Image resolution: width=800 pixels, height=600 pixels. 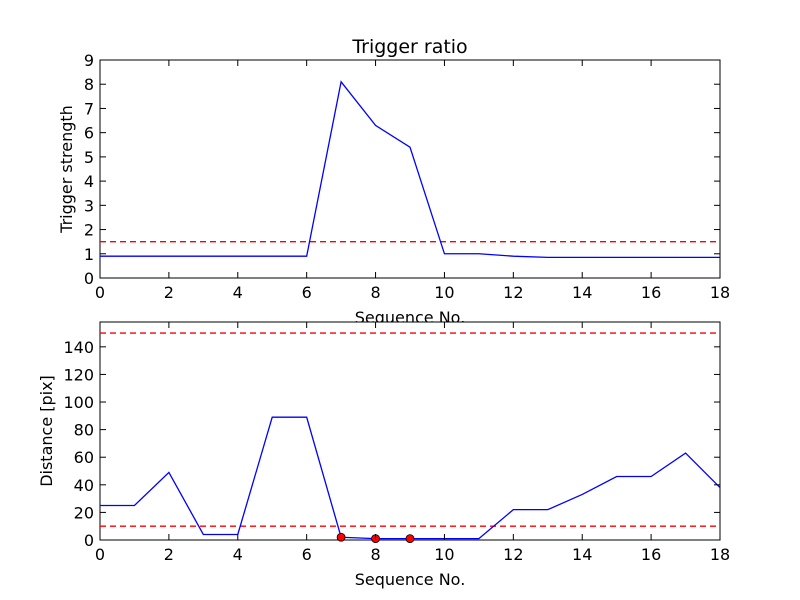 What do you see at coordinates (78, 402) in the screenshot?
I see `y-tick-label: 100` at bounding box center [78, 402].